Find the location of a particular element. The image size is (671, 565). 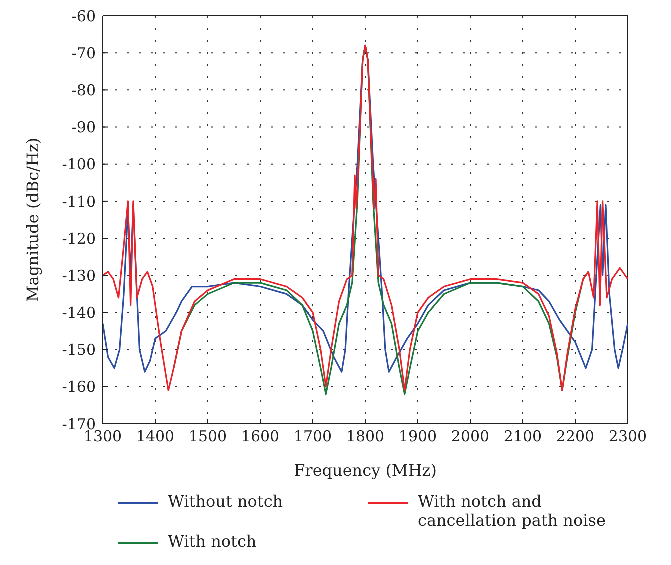

x-tick-label: 2300 is located at coordinates (628, 437).